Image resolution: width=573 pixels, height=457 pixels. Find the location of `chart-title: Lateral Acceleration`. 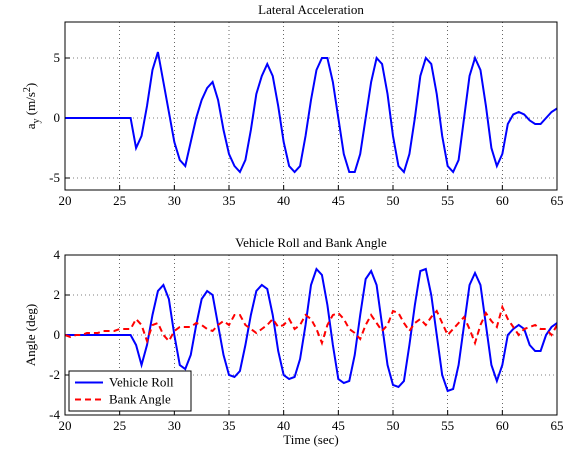

chart-title: Lateral Acceleration is located at coordinates (311, 9).